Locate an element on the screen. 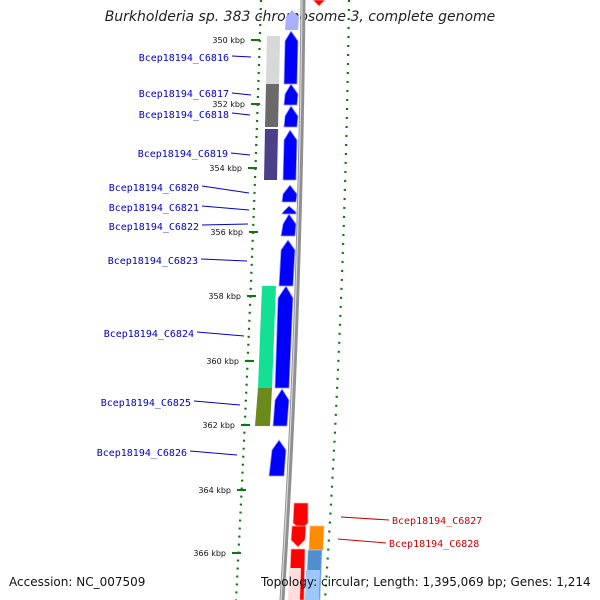 This screenshot has height=600, width=600. gene-label: Bcep18194_C6823 is located at coordinates (153, 261).